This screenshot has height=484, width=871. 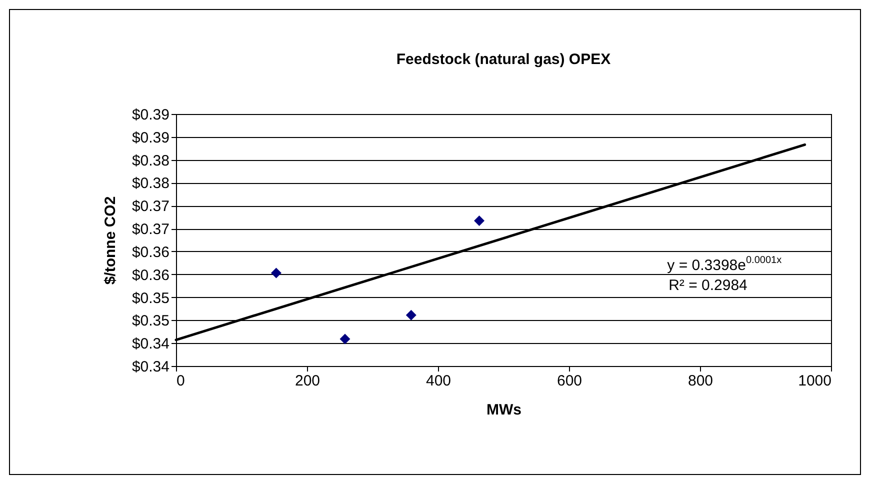 What do you see at coordinates (815, 381) in the screenshot?
I see `x-tick-label: 1000` at bounding box center [815, 381].